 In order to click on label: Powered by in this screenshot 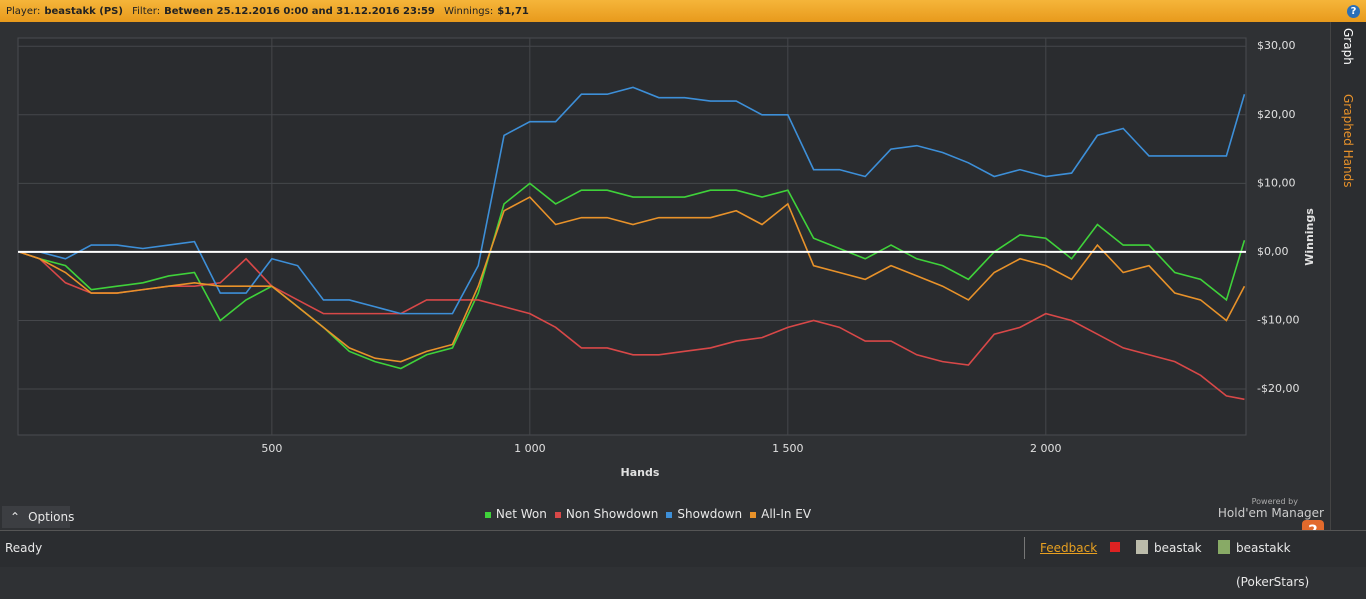, I will do `click(1274, 501)`.